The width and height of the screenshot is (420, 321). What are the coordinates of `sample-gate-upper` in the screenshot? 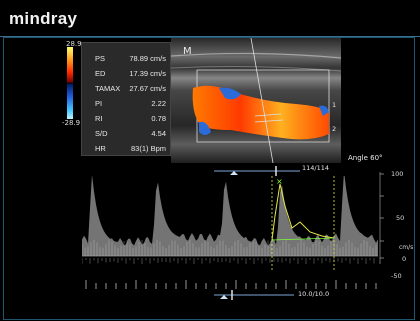 It's located at (268, 115).